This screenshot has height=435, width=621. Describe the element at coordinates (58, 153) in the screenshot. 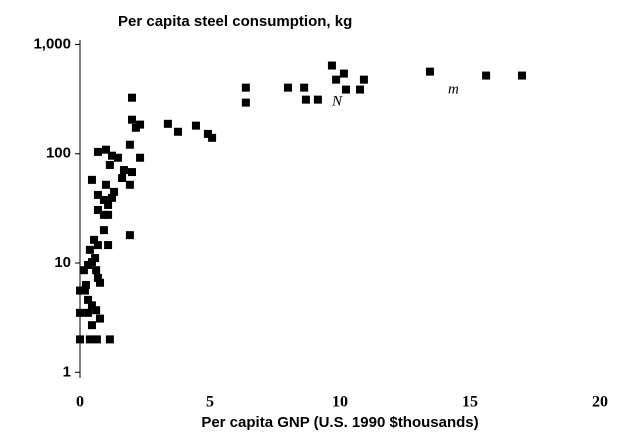

I see `y-tick-label: 100` at that location.